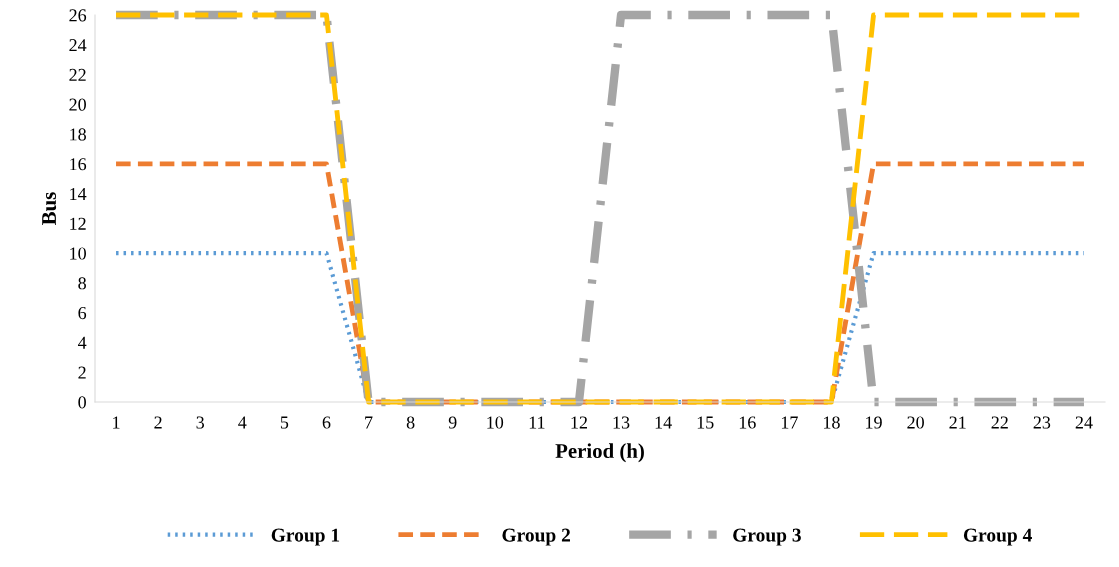  What do you see at coordinates (200, 422) in the screenshot?
I see `x-tick-label: 3` at bounding box center [200, 422].